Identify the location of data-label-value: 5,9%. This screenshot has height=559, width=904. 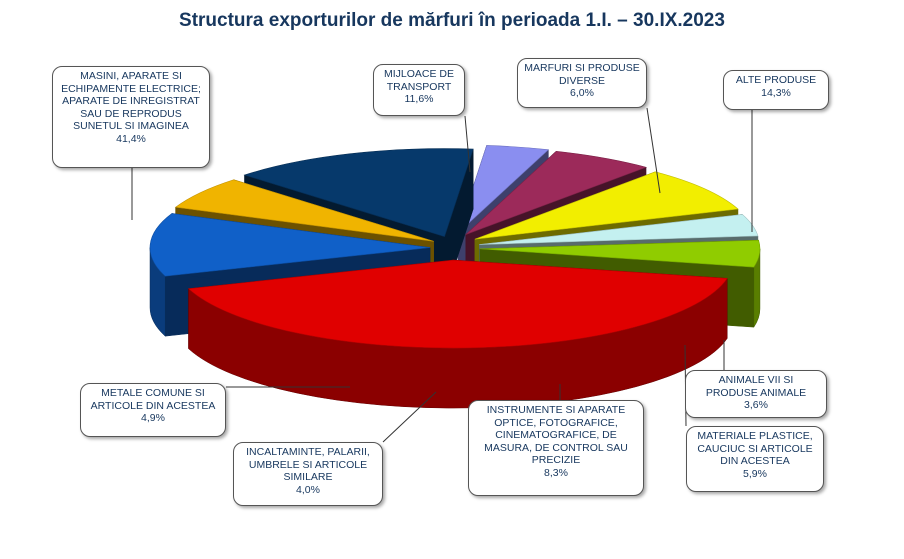
(755, 473).